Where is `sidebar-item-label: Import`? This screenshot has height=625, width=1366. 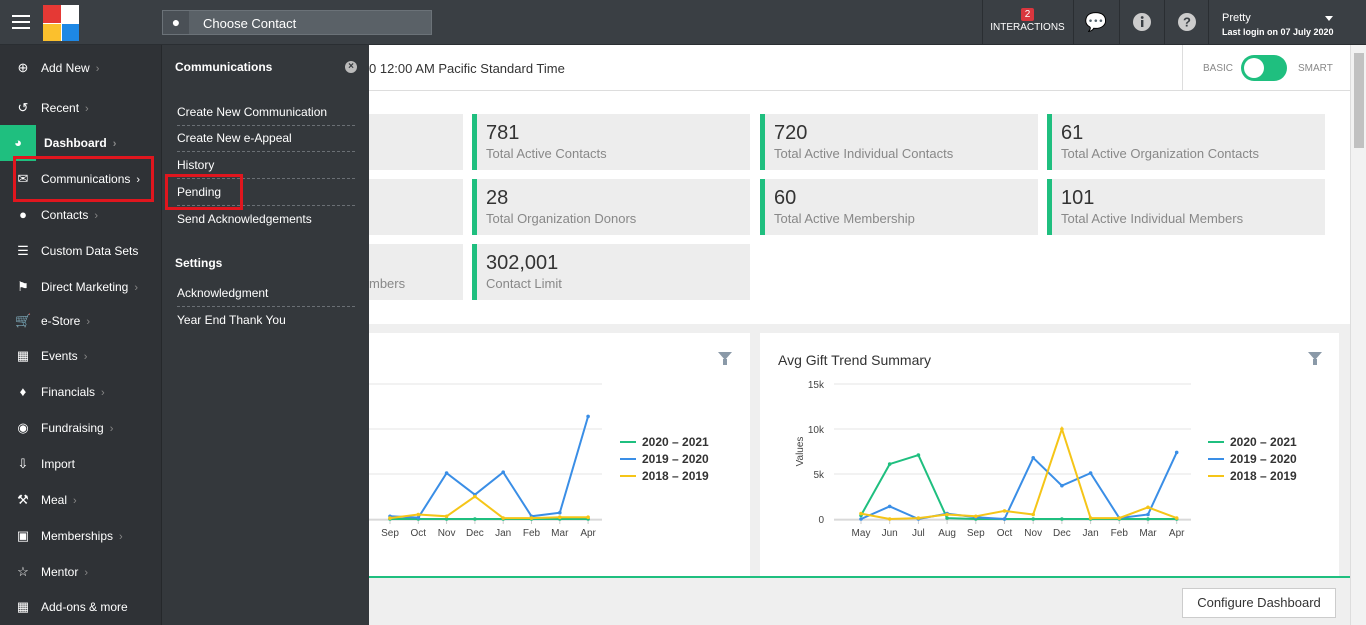 sidebar-item-label: Import is located at coordinates (58, 464).